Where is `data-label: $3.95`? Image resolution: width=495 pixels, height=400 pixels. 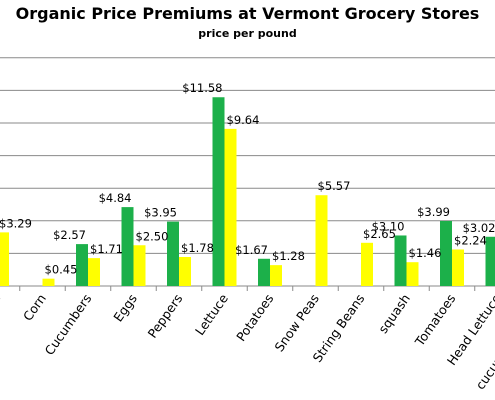
data-label: $3.95 is located at coordinates (160, 213).